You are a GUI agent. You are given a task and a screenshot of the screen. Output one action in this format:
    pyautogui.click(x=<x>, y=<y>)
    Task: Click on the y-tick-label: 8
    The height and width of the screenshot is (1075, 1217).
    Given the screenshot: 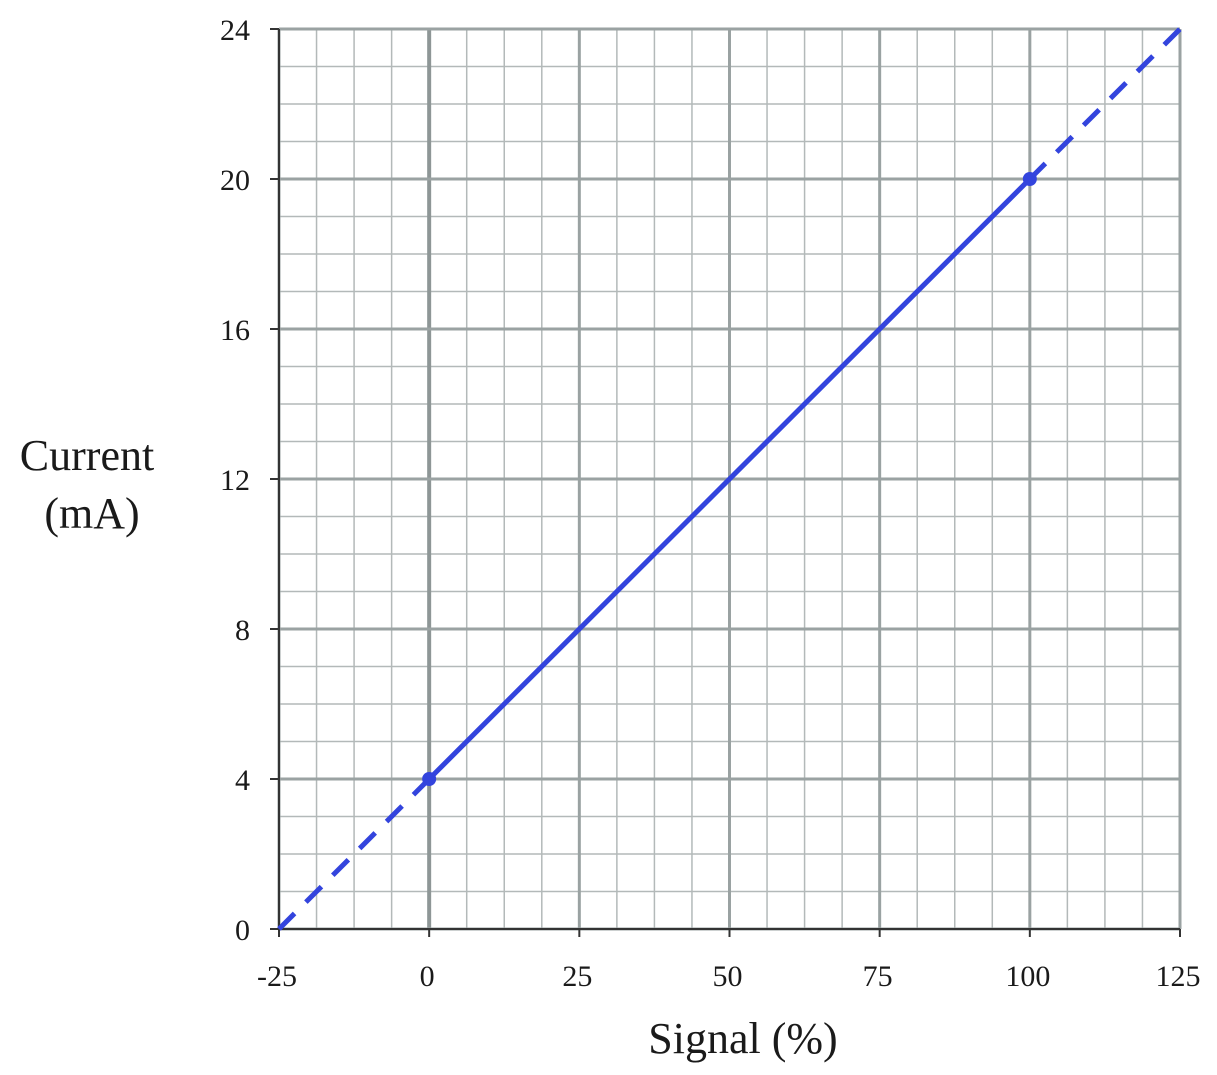 What is the action you would take?
    pyautogui.click(x=242, y=630)
    